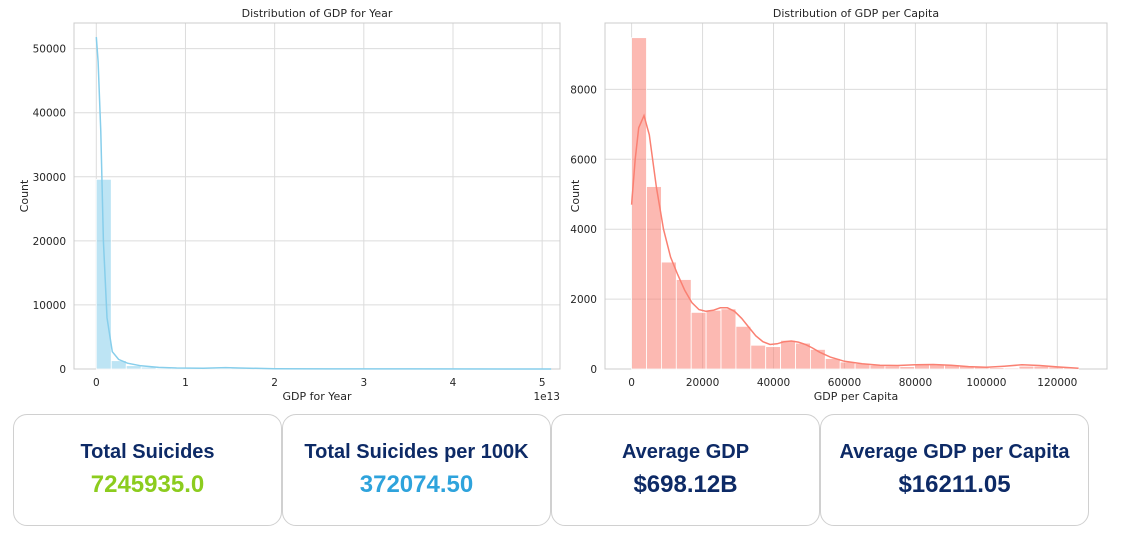 Image resolution: width=1141 pixels, height=540 pixels. I want to click on chart-title: Distribution of GDP for Year, so click(317, 13).